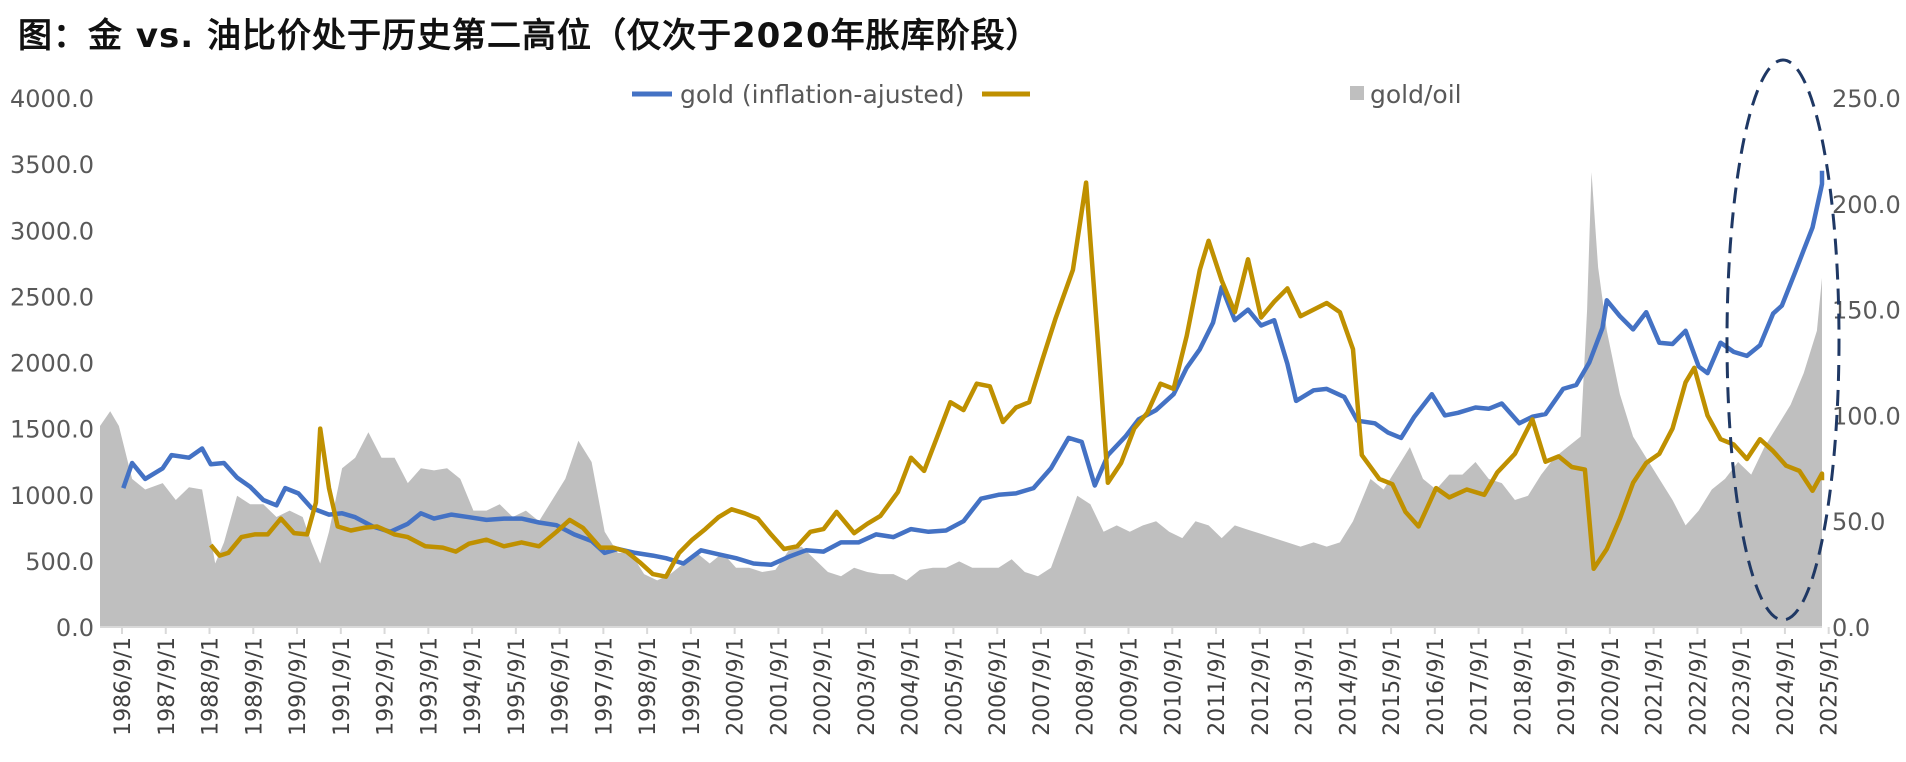 The width and height of the screenshot is (1906, 762). Describe the element at coordinates (1047, 94) in the screenshot. I see `legend: gold (inflation-ajusted) gold/oil` at that location.